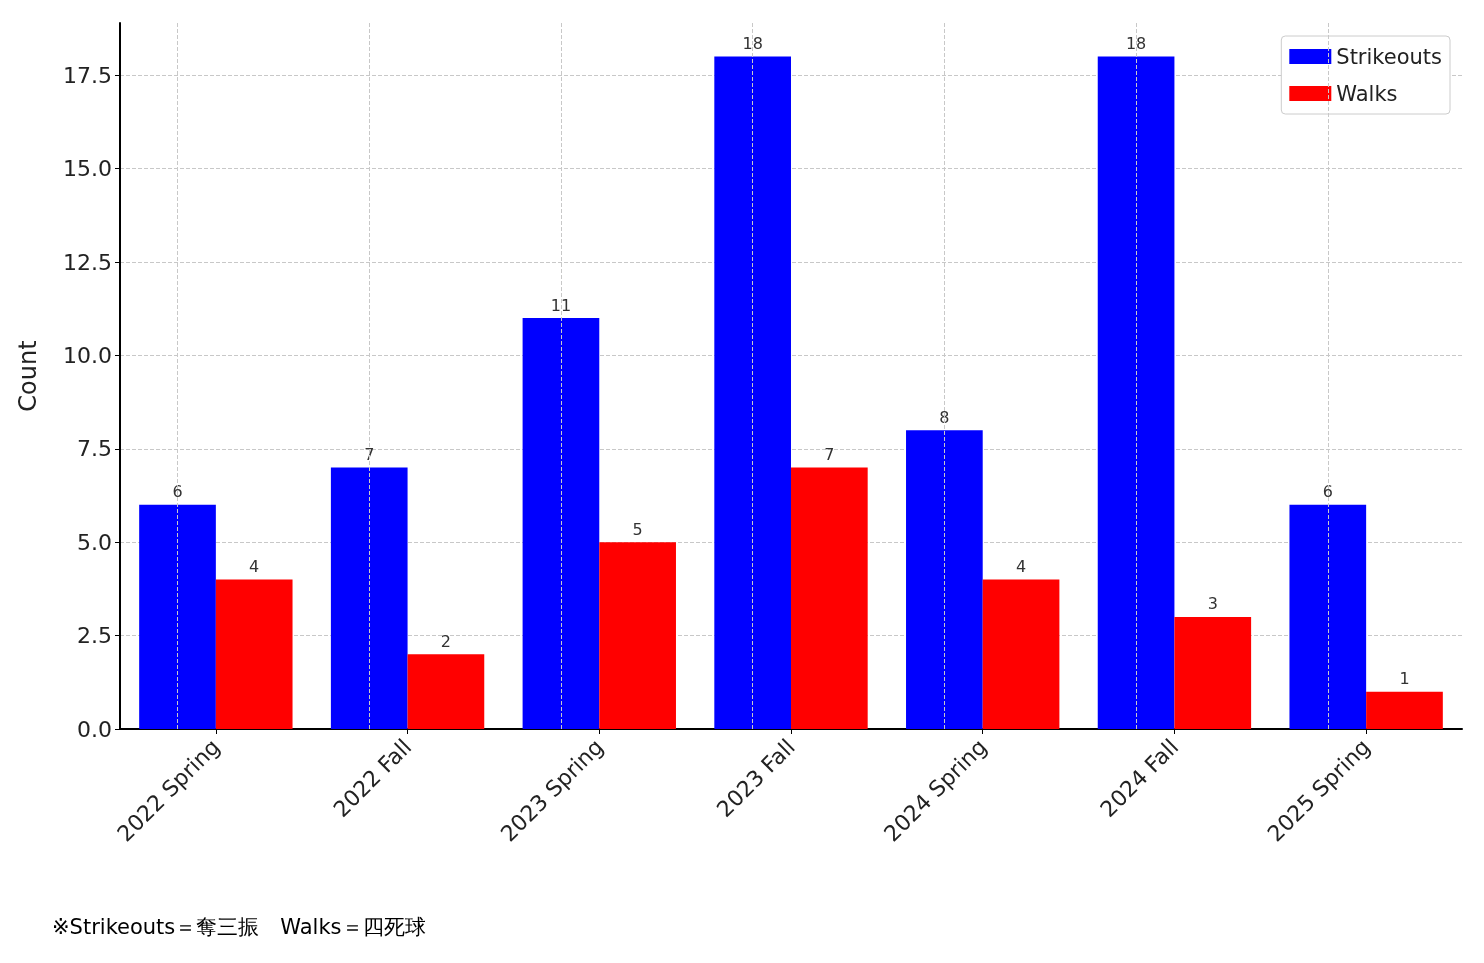 The image size is (1484, 963). What do you see at coordinates (239, 926) in the screenshot?
I see `text: ※Strikeouts＝奪三振 Walks＝四死球` at bounding box center [239, 926].